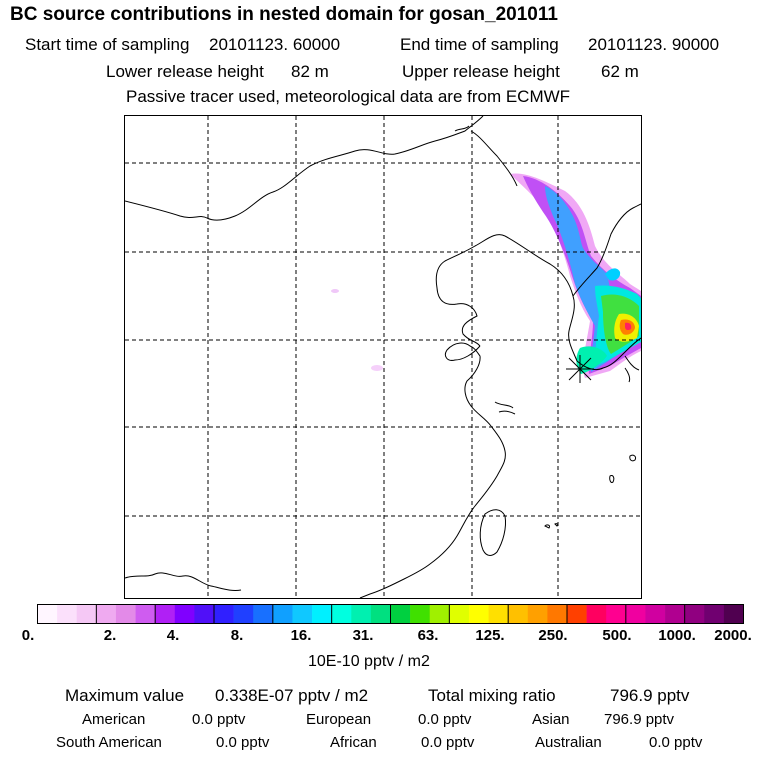 The width and height of the screenshot is (768, 768). I want to click on total-mixing-value: 796.9 pptv, so click(650, 695).